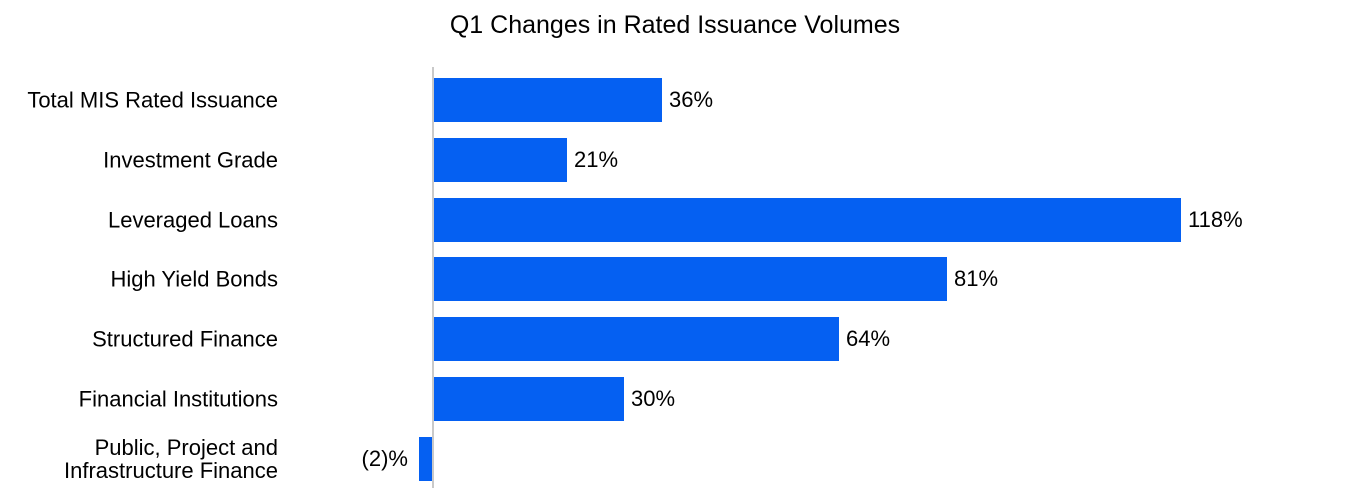 The height and width of the screenshot is (500, 1350). I want to click on category-label: Structured Finance, so click(185, 339).